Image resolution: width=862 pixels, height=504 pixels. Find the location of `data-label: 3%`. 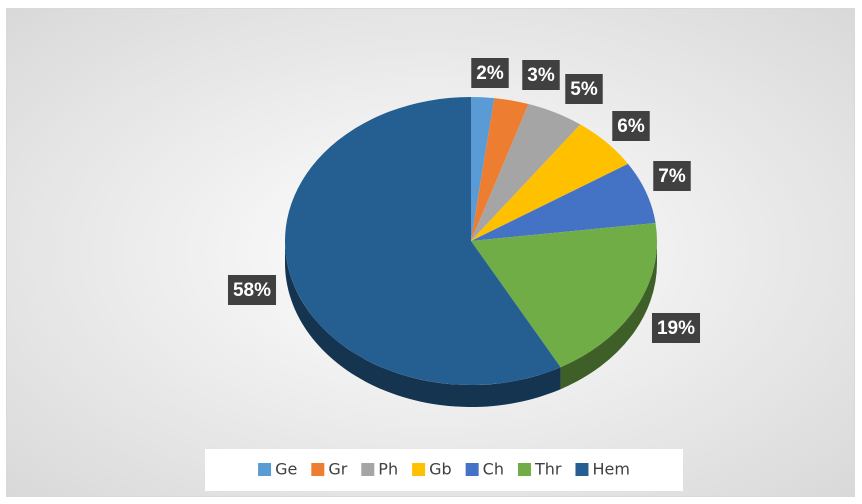

data-label: 3% is located at coordinates (541, 75).